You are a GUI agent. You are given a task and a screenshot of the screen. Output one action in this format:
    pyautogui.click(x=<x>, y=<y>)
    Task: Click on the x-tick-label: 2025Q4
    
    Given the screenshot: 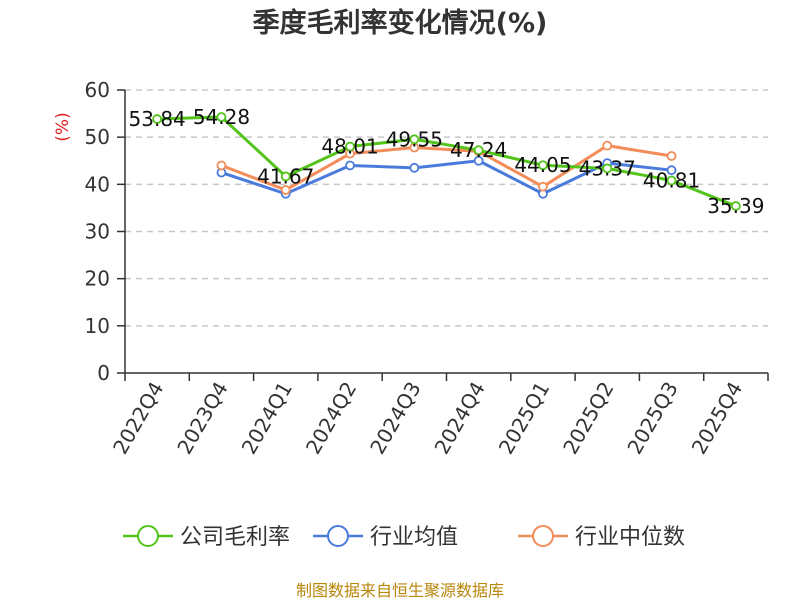 What is the action you would take?
    pyautogui.click(x=717, y=418)
    